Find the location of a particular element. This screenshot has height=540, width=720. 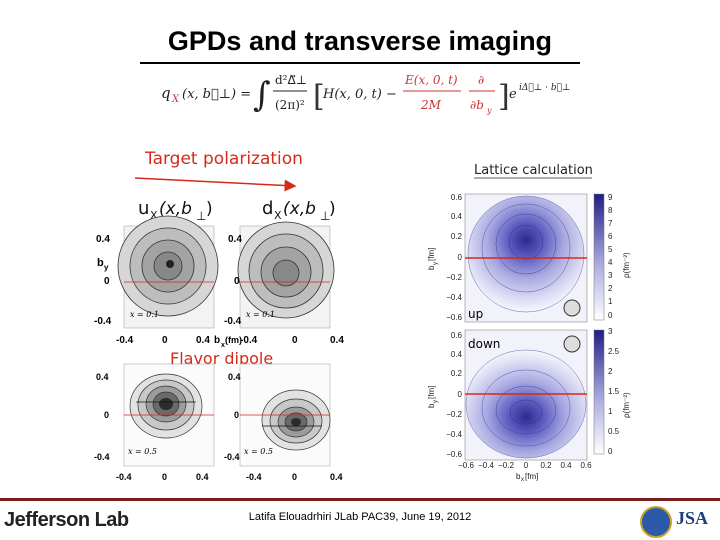

tl-xtick-m: 0 is located at coordinates (165, 340).